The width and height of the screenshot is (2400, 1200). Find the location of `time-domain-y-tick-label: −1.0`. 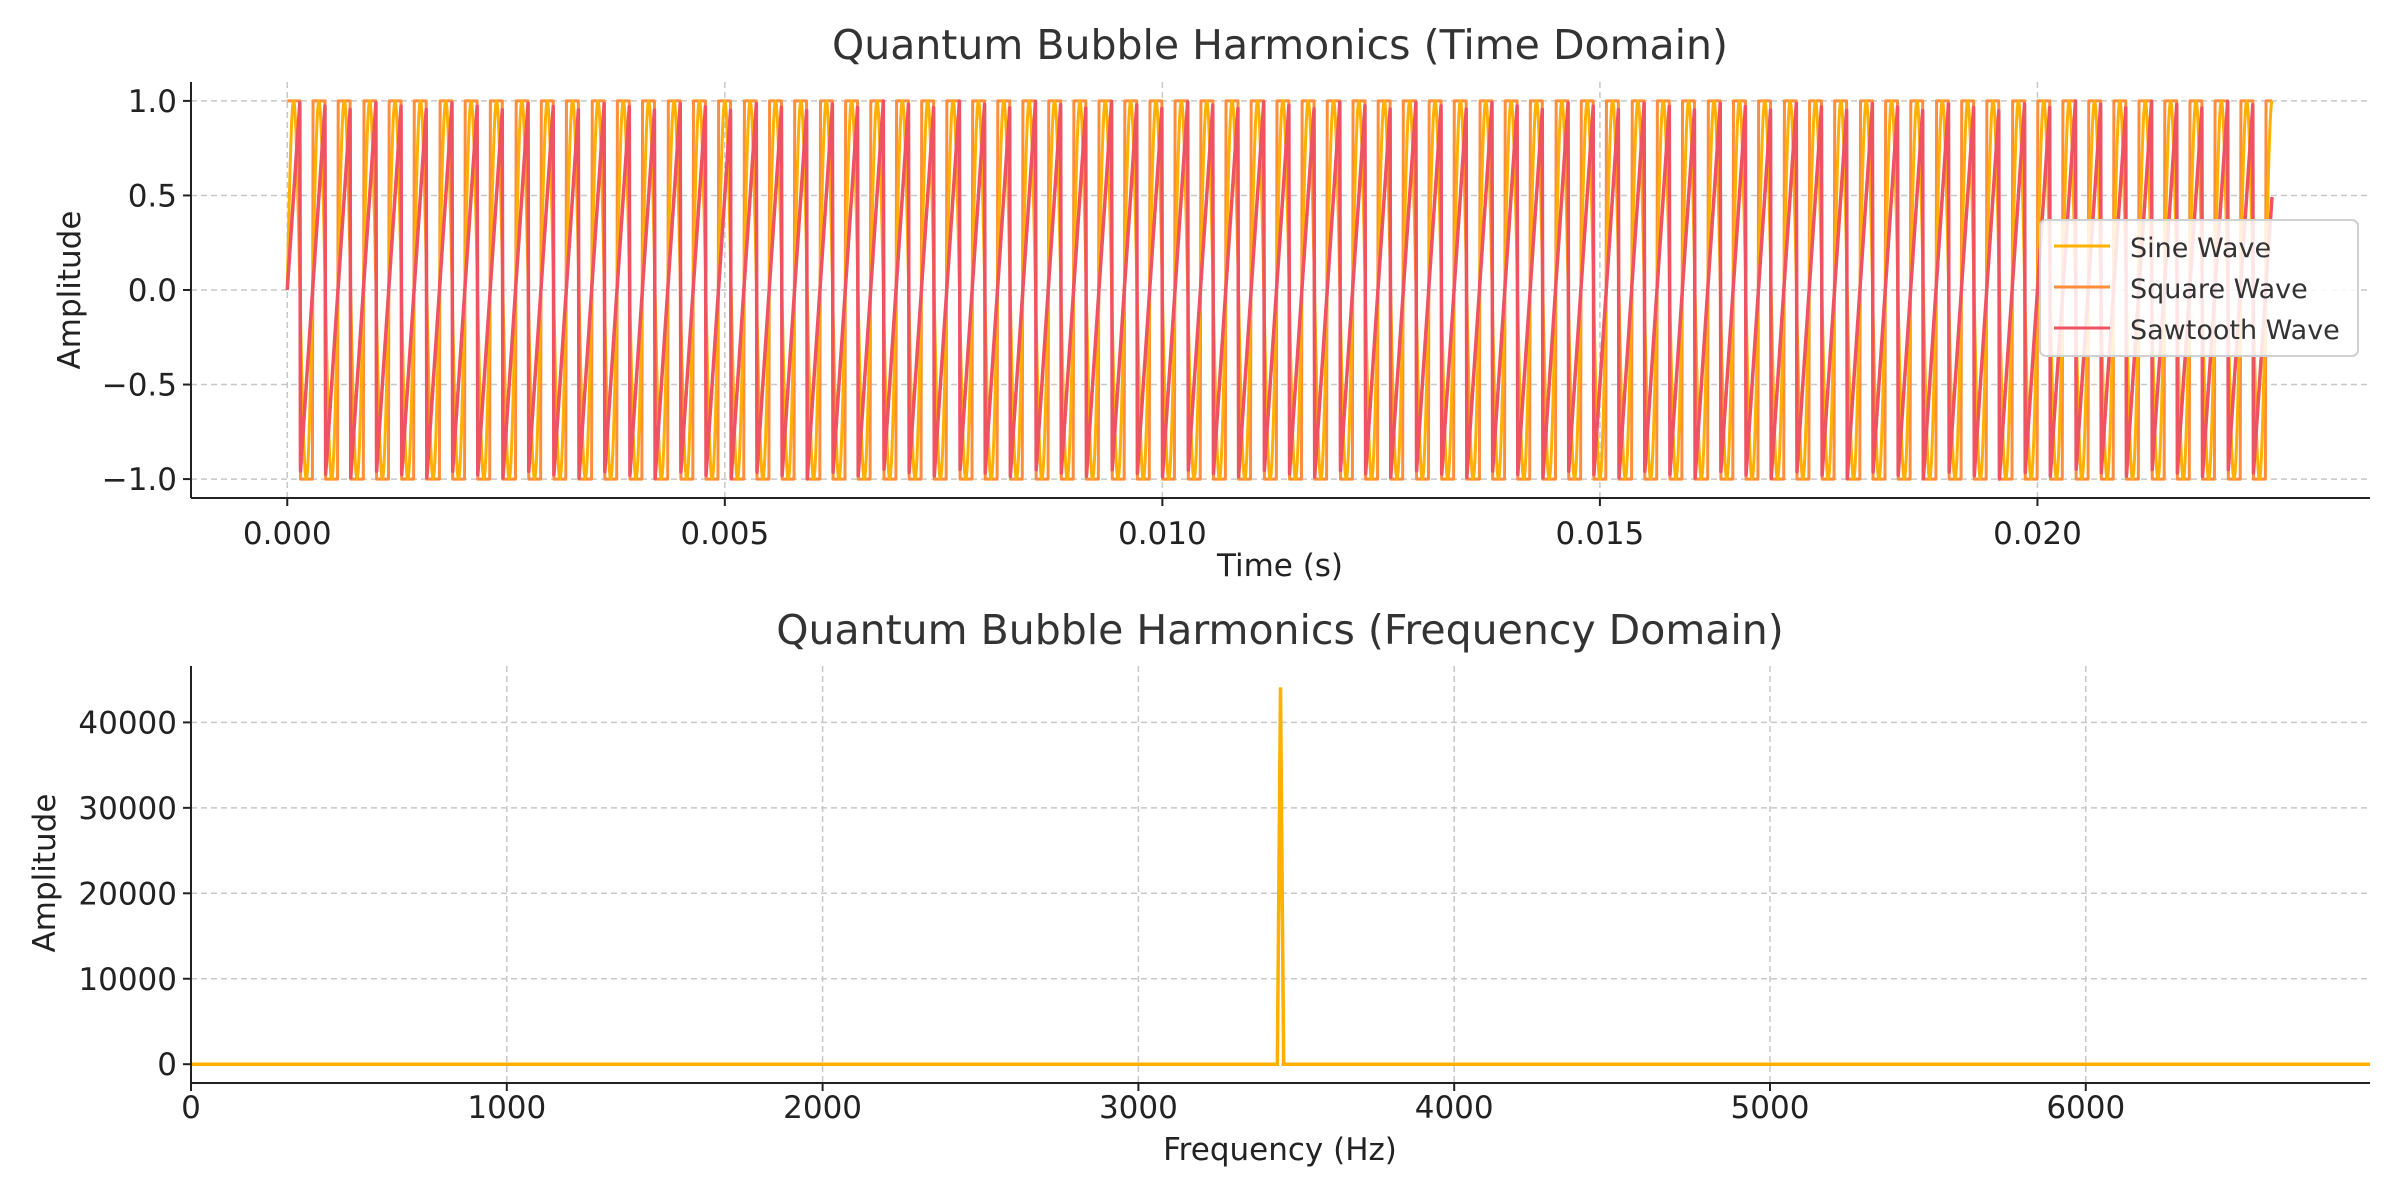

time-domain-y-tick-label: −1.0 is located at coordinates (139, 480).